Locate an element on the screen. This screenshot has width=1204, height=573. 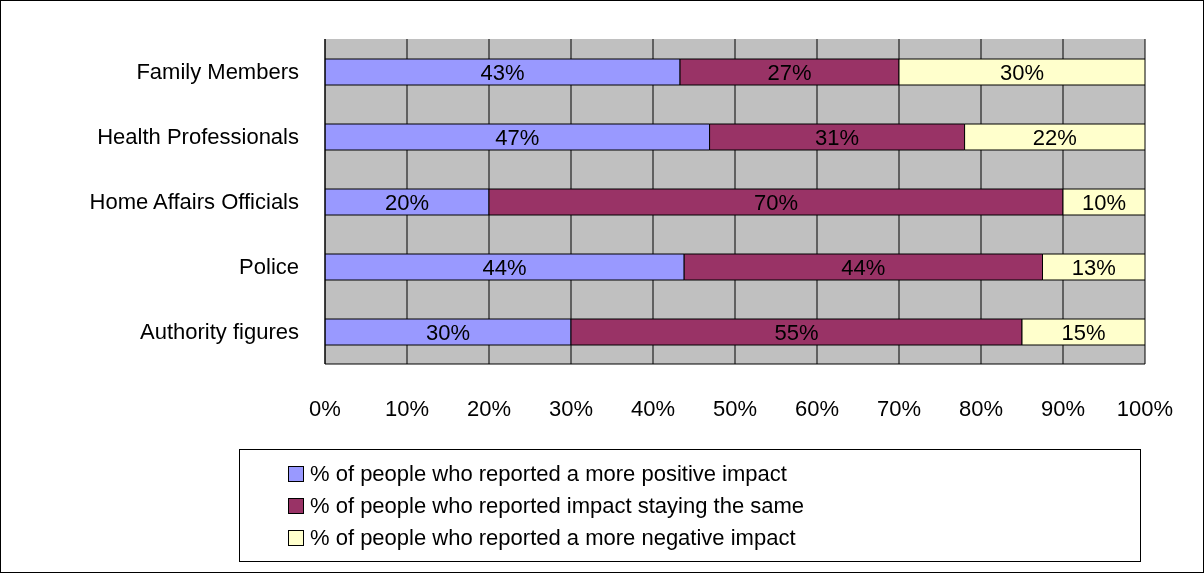
y-tick-label: Health Professionals is located at coordinates (198, 137).